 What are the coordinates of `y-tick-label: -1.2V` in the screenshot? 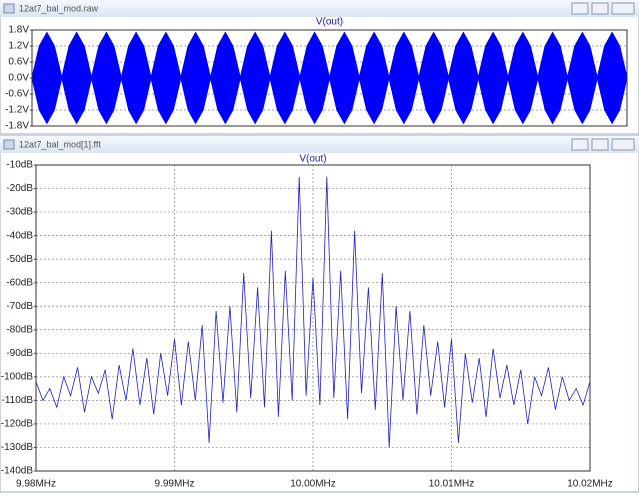 It's located at (17, 110).